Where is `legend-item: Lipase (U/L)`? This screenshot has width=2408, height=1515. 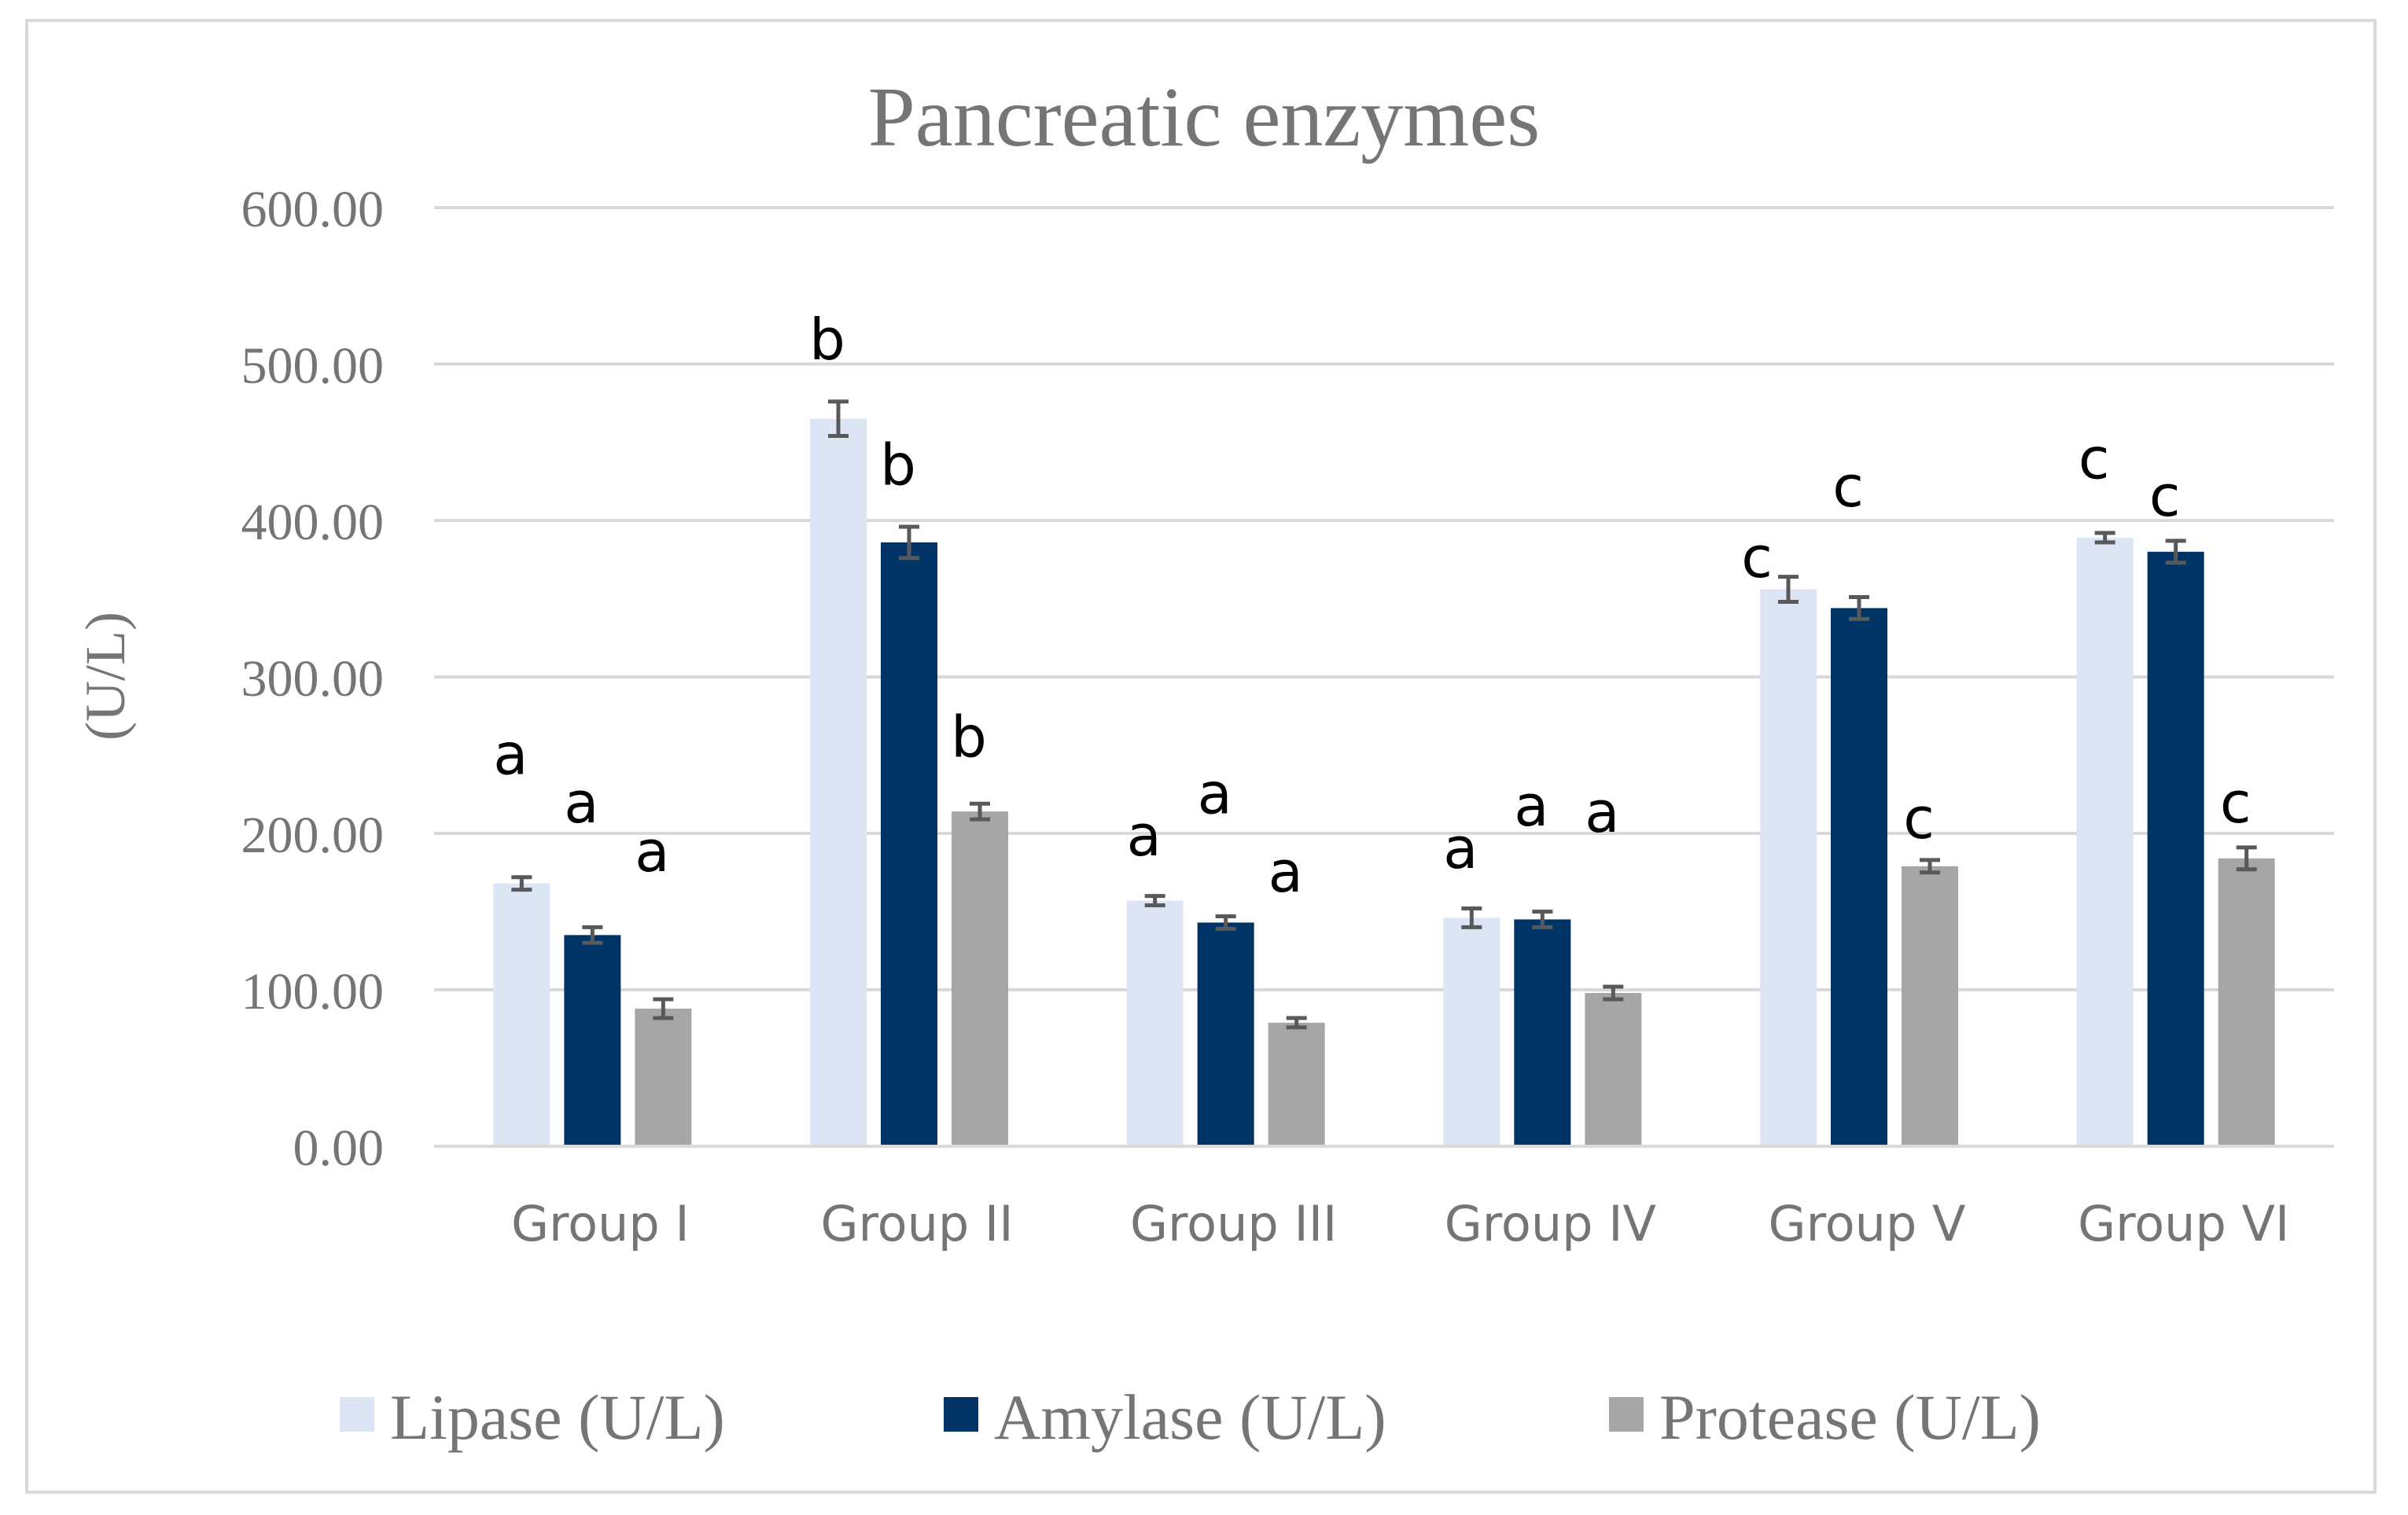 legend-item: Lipase (U/L) is located at coordinates (532, 1417).